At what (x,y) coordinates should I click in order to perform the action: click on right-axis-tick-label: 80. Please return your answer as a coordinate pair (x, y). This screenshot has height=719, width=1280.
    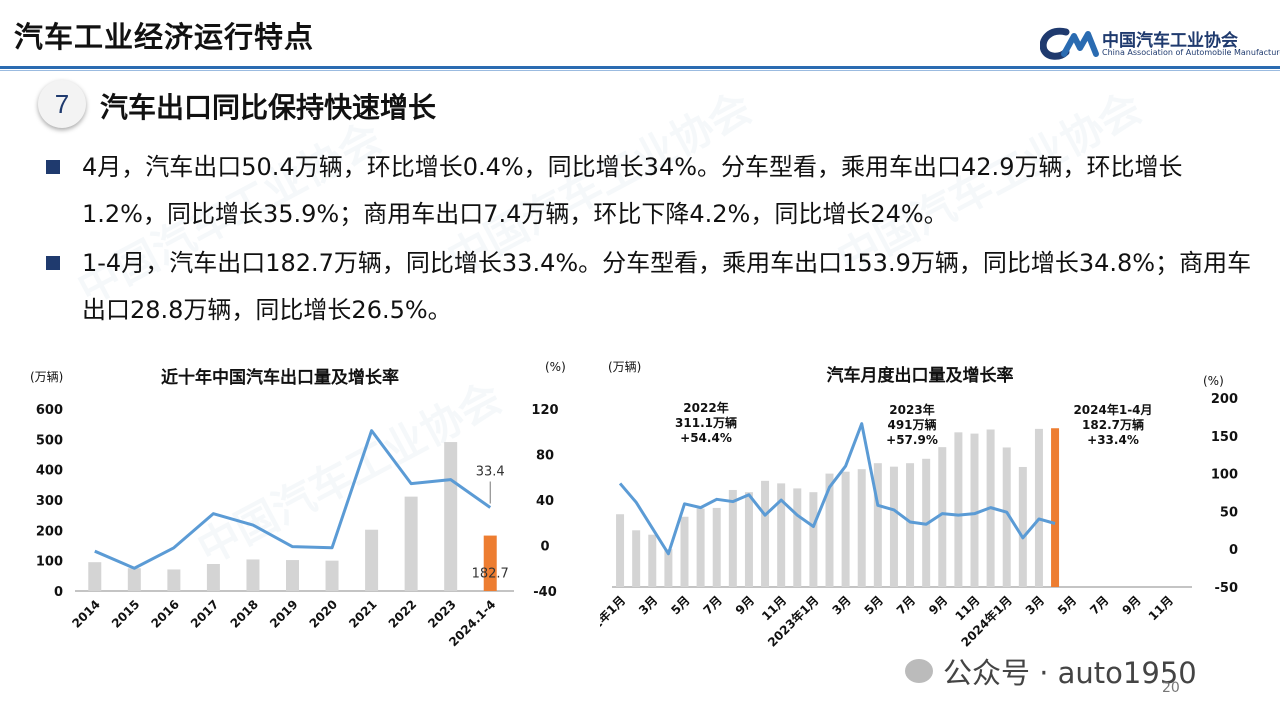
    Looking at the image, I should click on (545, 456).